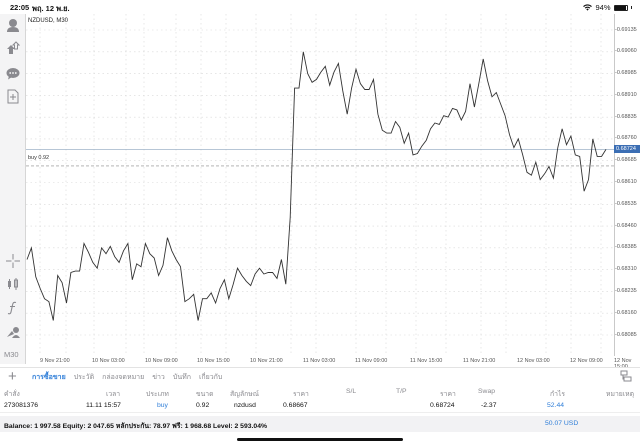 The width and height of the screenshot is (640, 447). What do you see at coordinates (13, 261) in the screenshot?
I see `crosshair-icon` at bounding box center [13, 261].